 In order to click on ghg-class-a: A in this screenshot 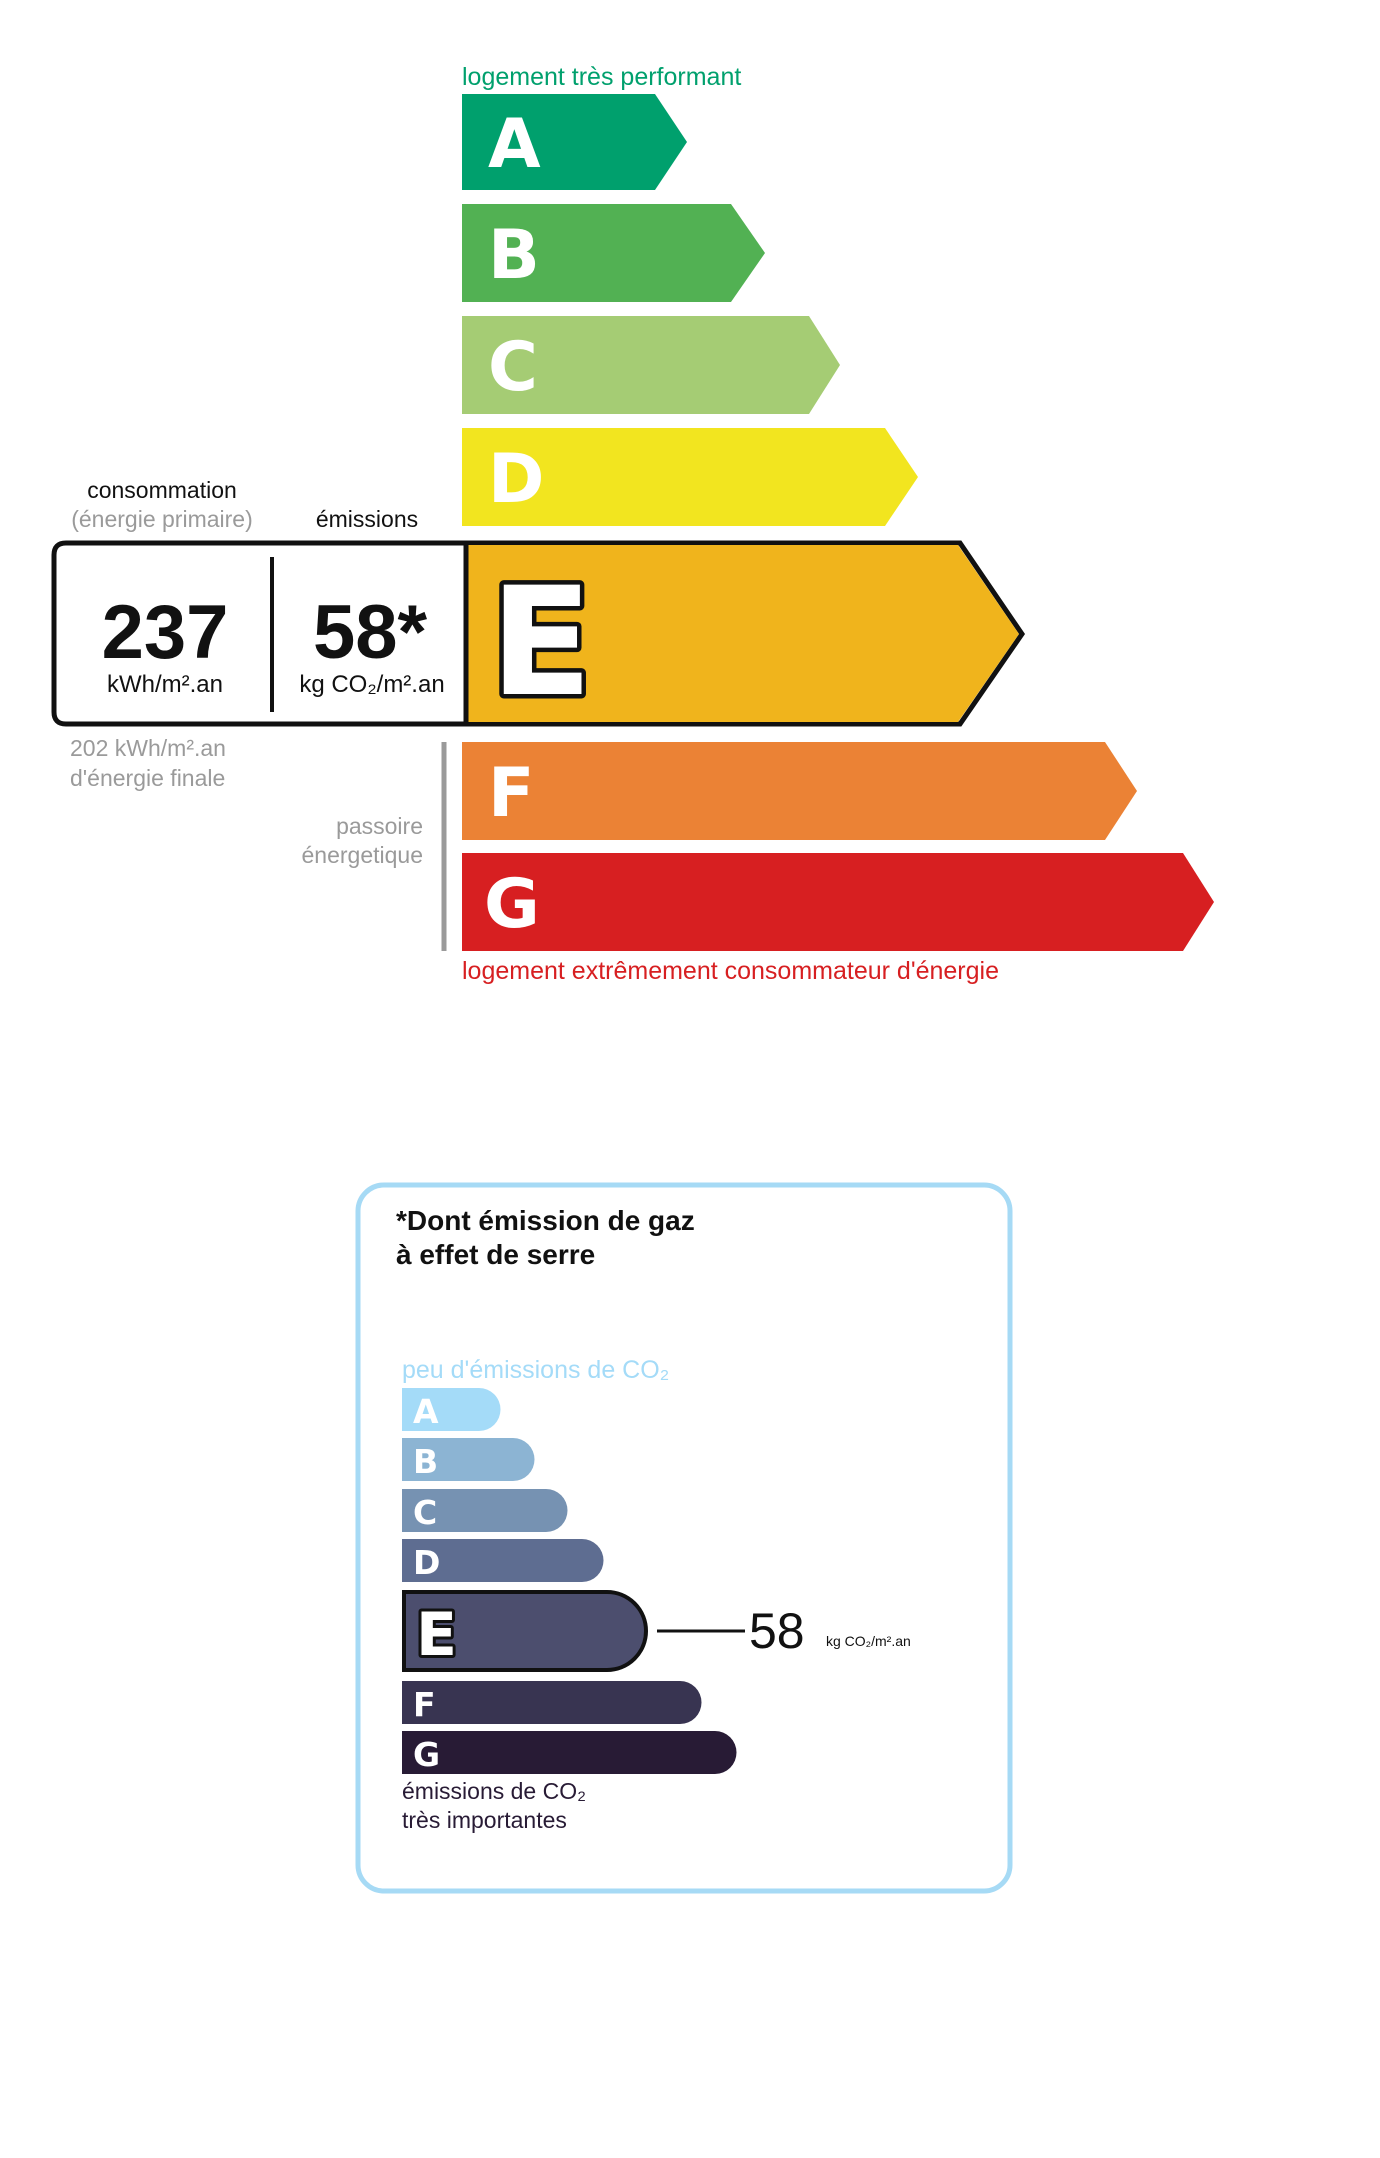, I will do `click(451, 1409)`.